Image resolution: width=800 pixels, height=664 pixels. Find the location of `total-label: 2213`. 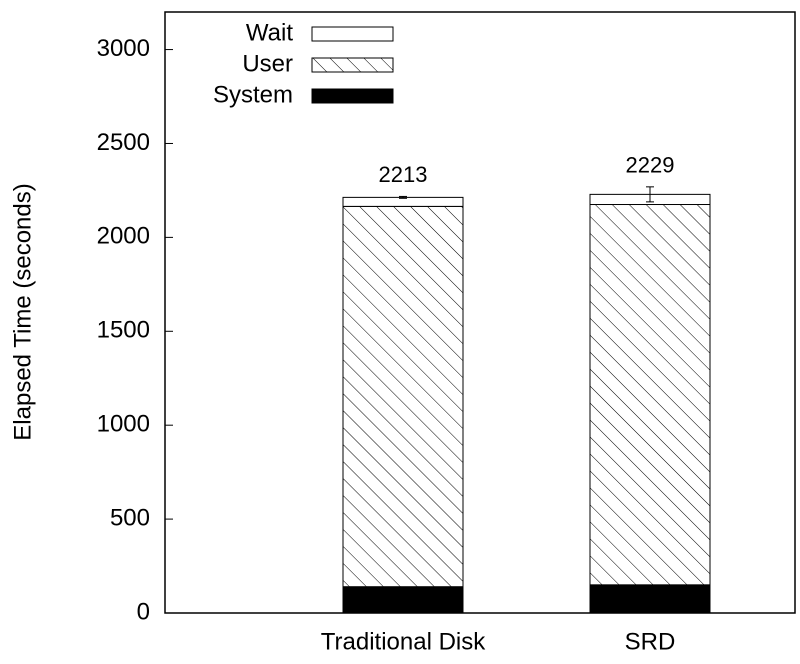

total-label: 2213 is located at coordinates (403, 174).